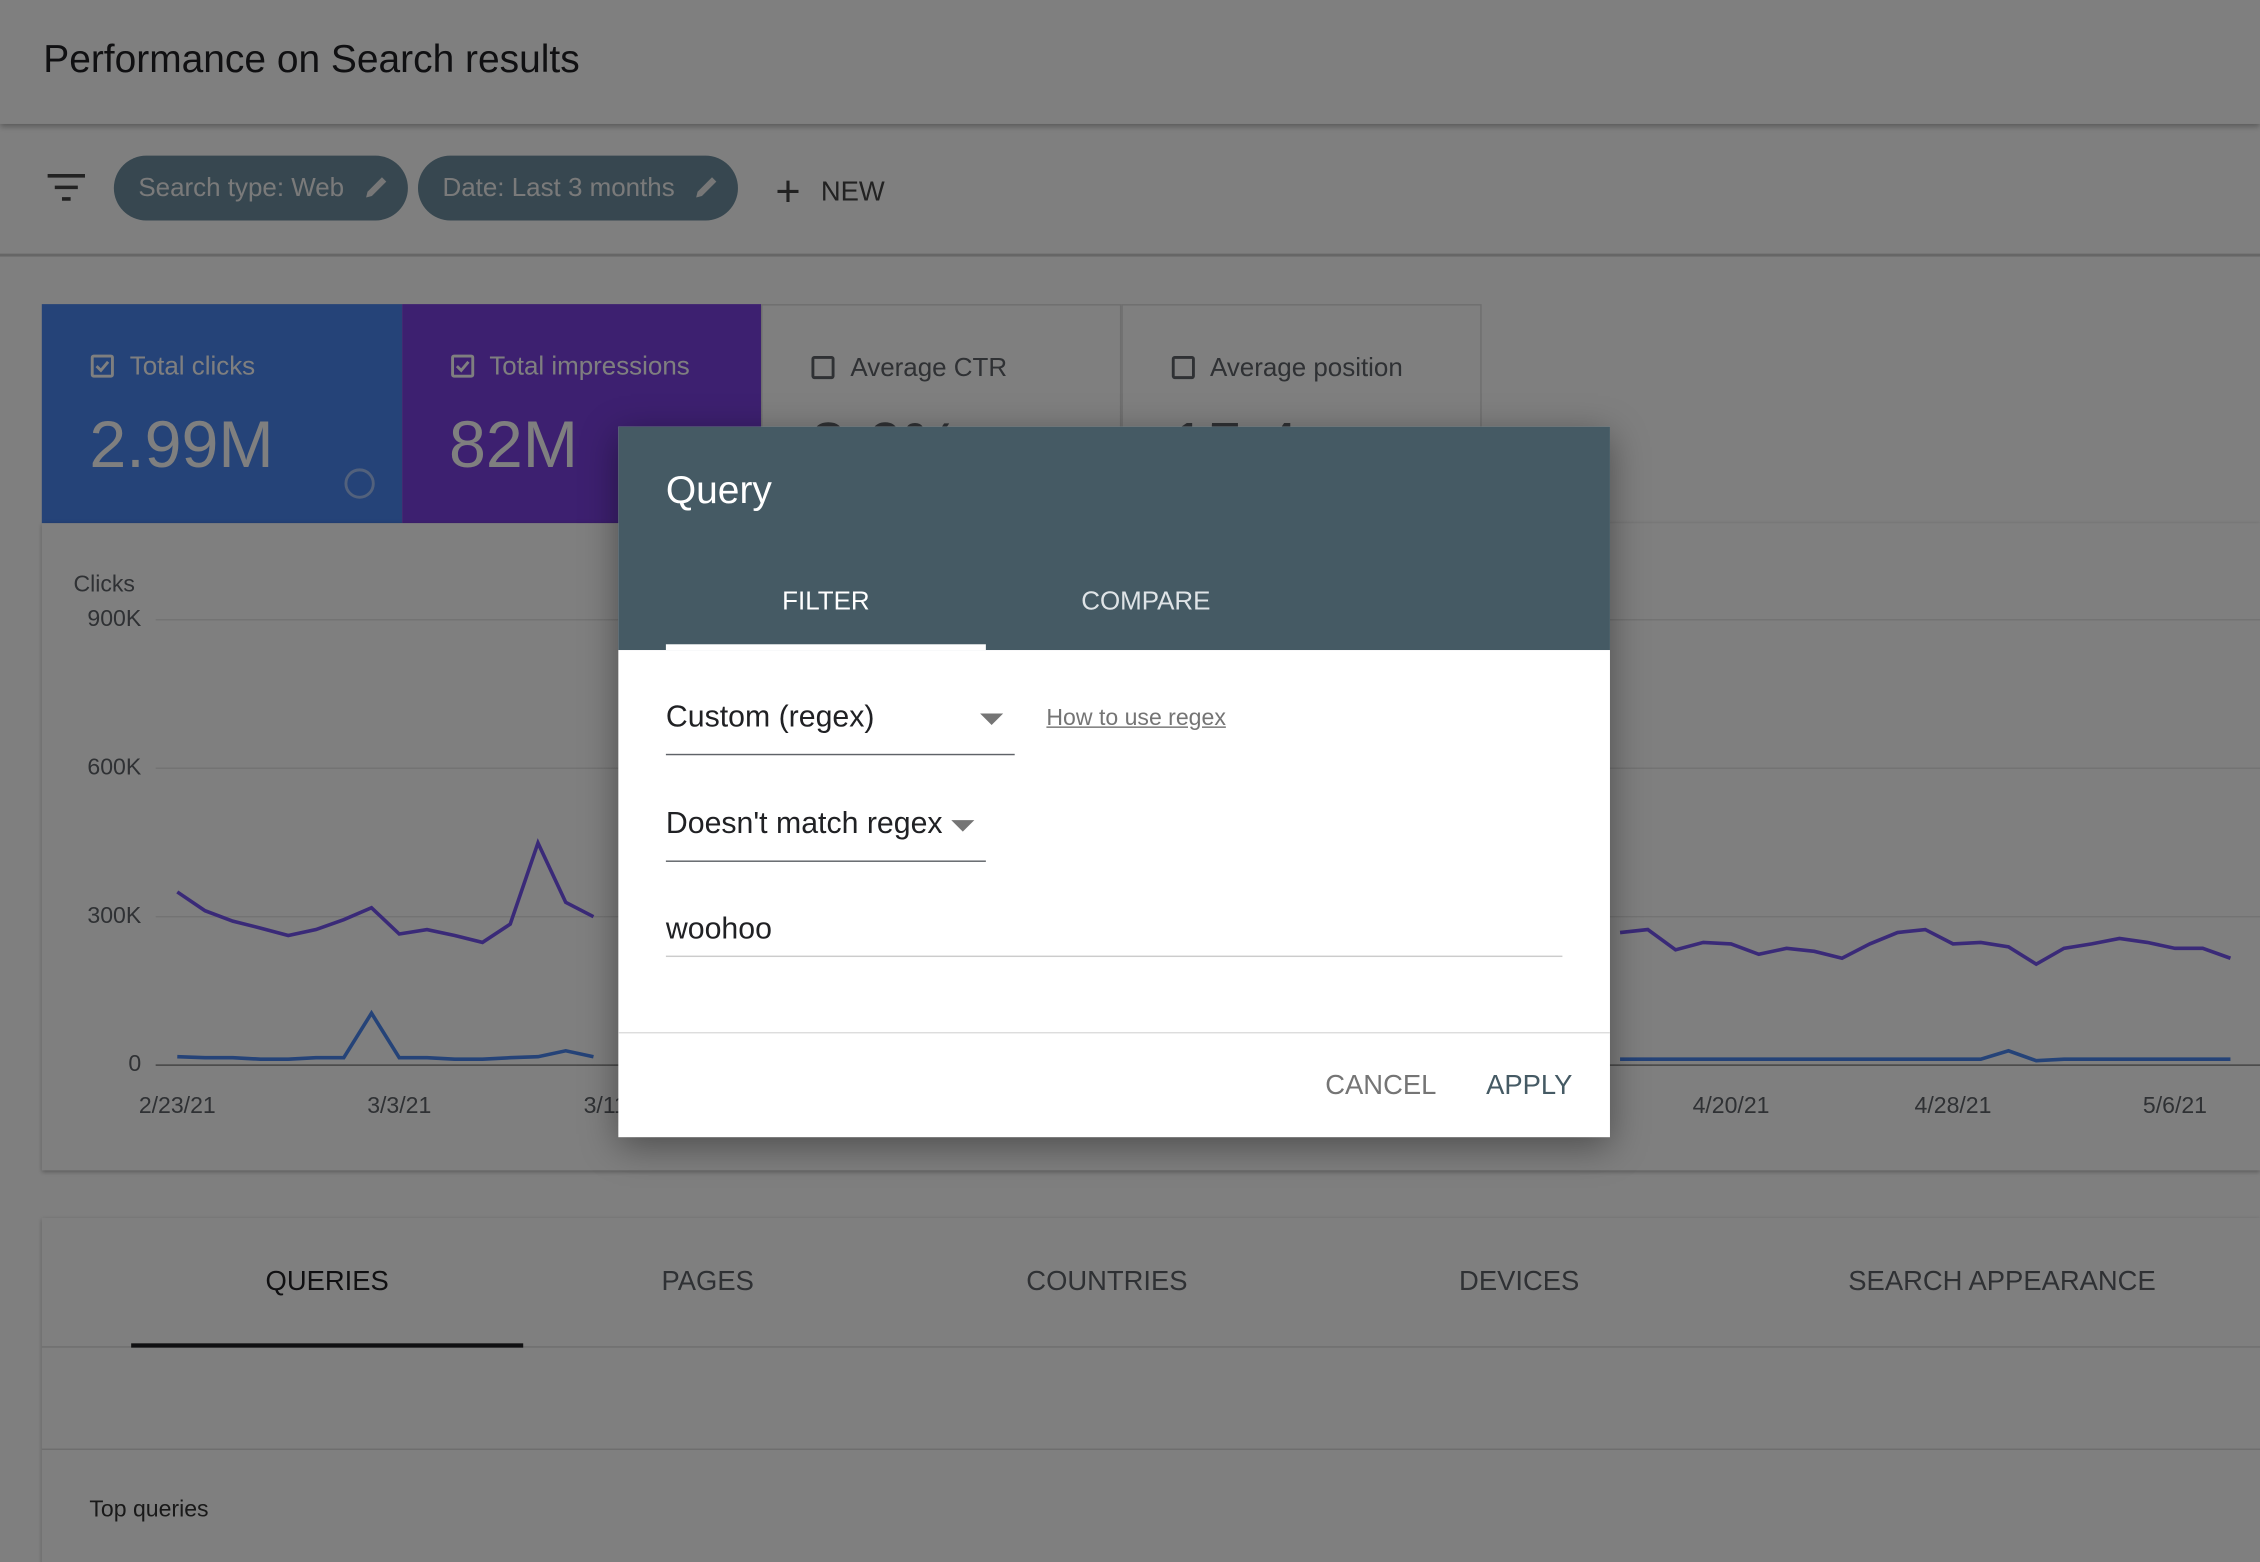 The width and height of the screenshot is (2260, 1562). Describe the element at coordinates (825, 647) in the screenshot. I see `dialog-tab-indicator` at that location.